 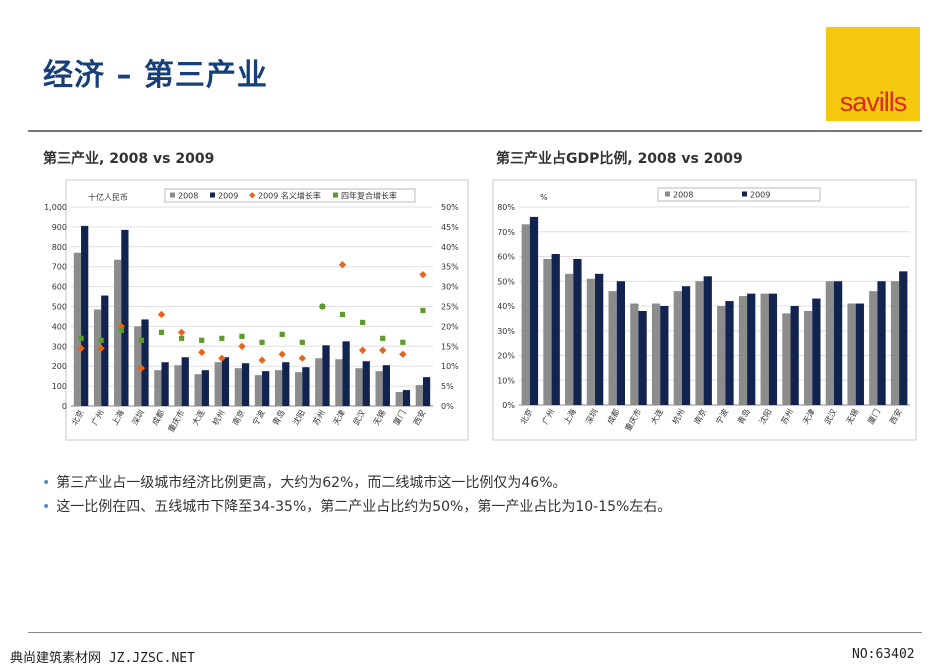 I want to click on y-tick-label: 30%, so click(x=506, y=331).